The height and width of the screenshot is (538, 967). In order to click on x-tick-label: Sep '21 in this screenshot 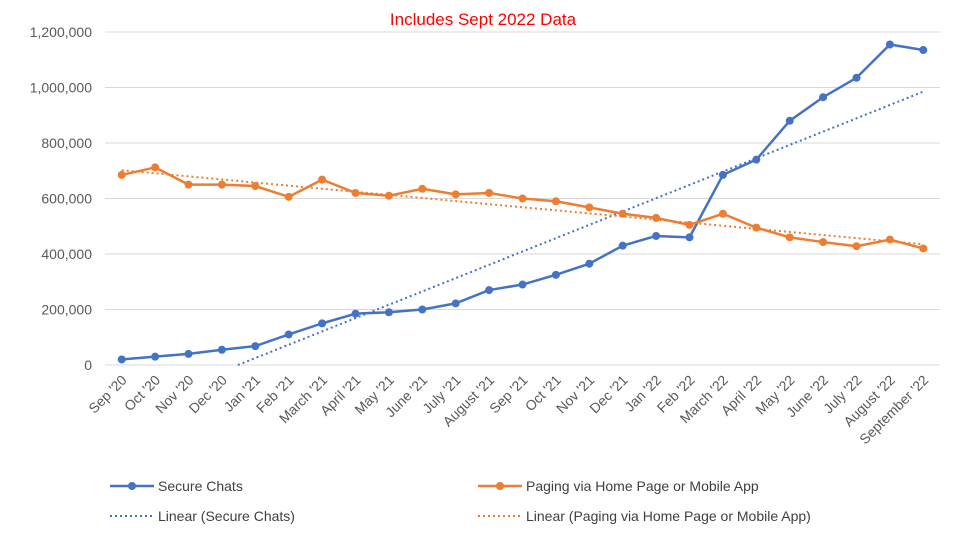, I will do `click(508, 394)`.